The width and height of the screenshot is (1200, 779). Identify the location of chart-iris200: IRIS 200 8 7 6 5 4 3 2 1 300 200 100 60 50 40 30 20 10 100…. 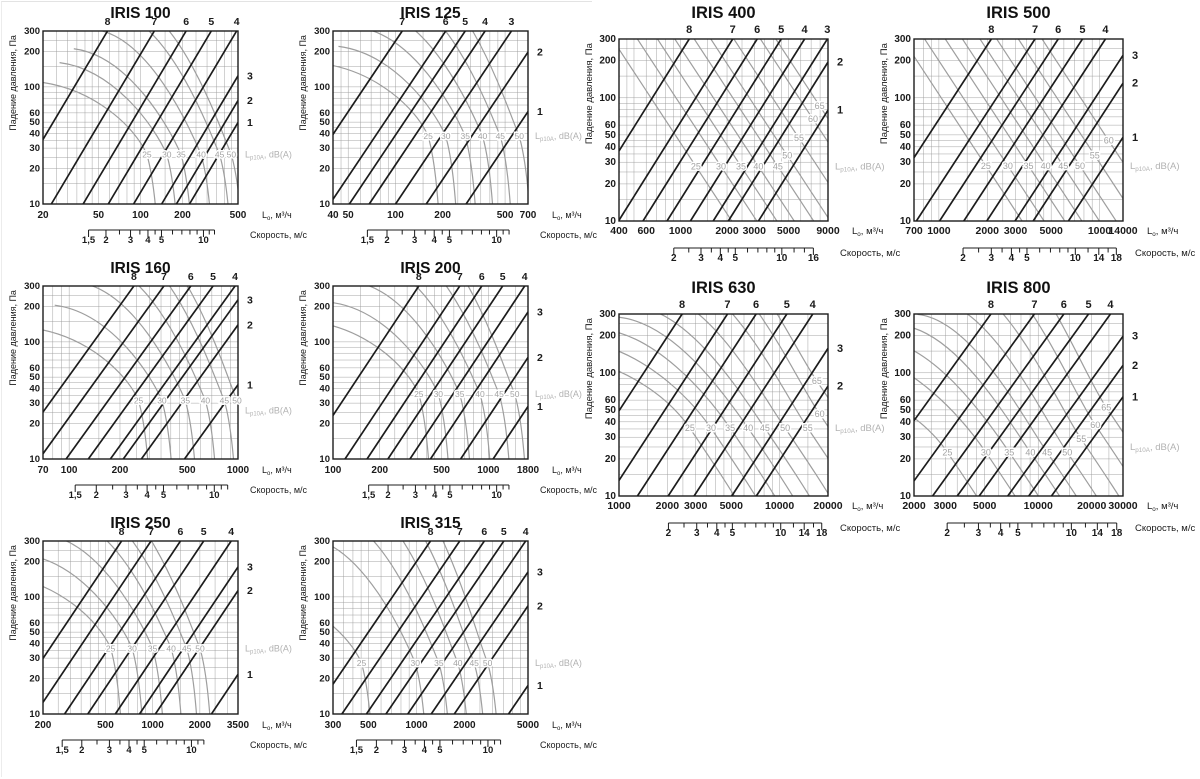
(446, 383).